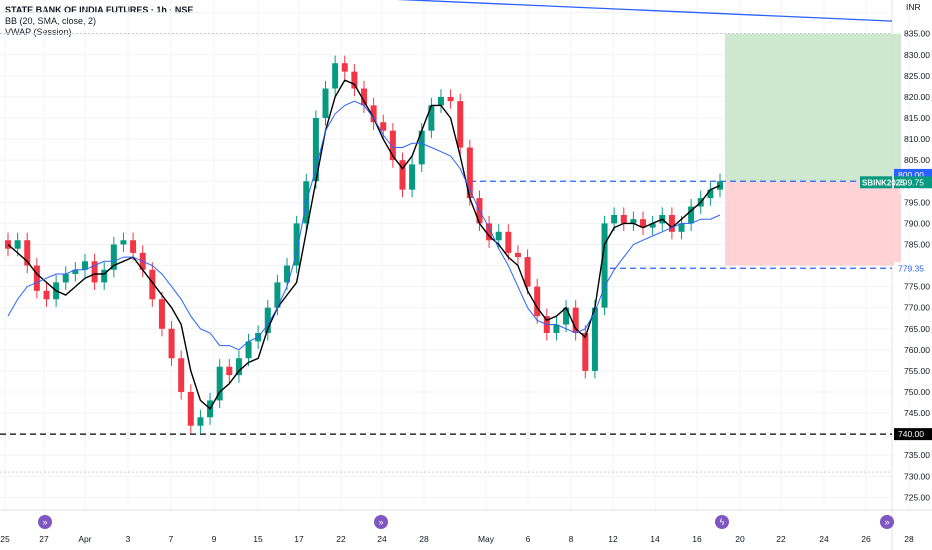  I want to click on current-price-tag: 799.75, so click(911, 182).